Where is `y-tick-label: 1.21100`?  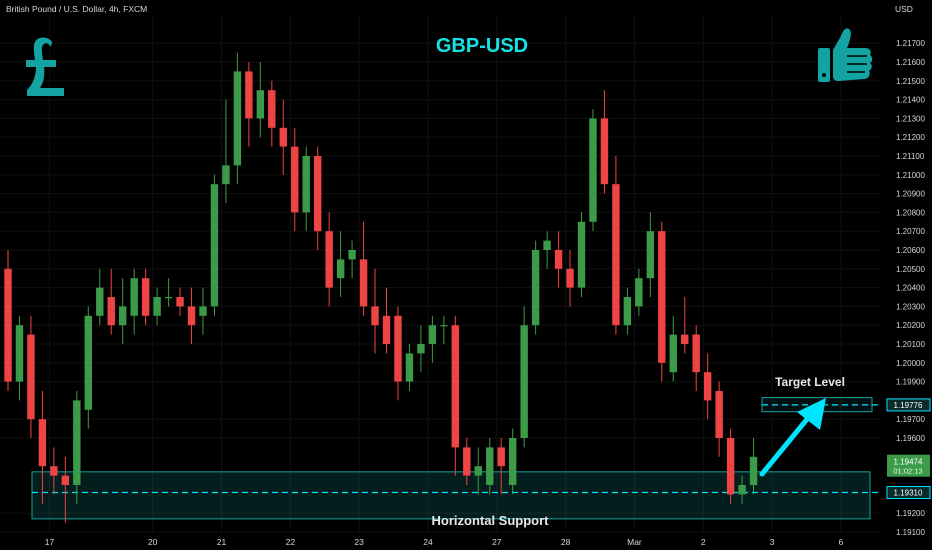
y-tick-label: 1.21100 is located at coordinates (910, 156).